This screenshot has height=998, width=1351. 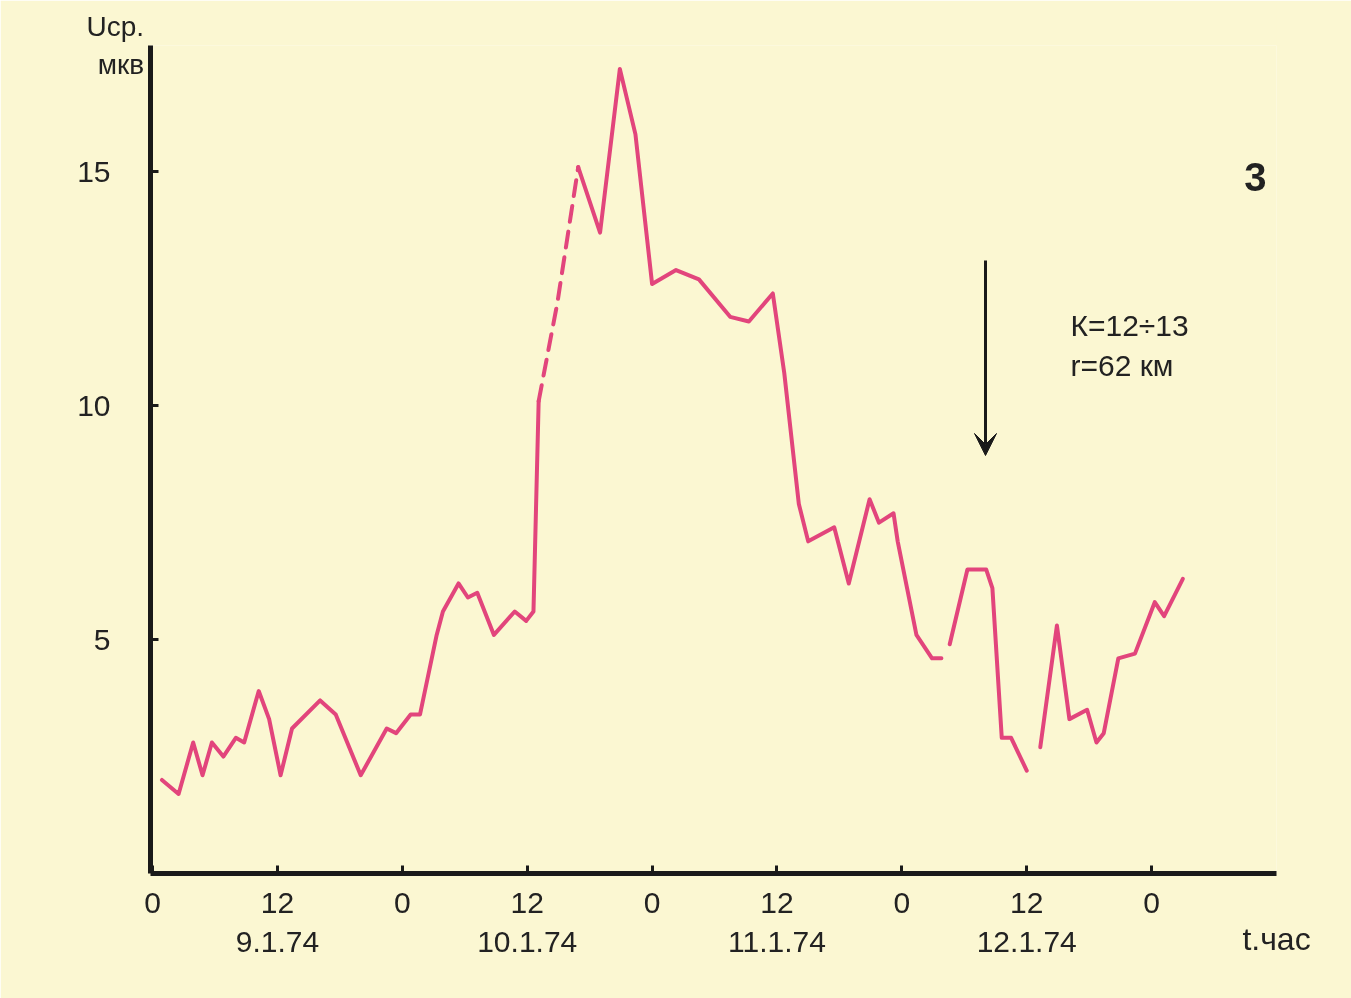 What do you see at coordinates (1129, 345) in the screenshot?
I see `annotation: К=12÷13 r=62 км` at bounding box center [1129, 345].